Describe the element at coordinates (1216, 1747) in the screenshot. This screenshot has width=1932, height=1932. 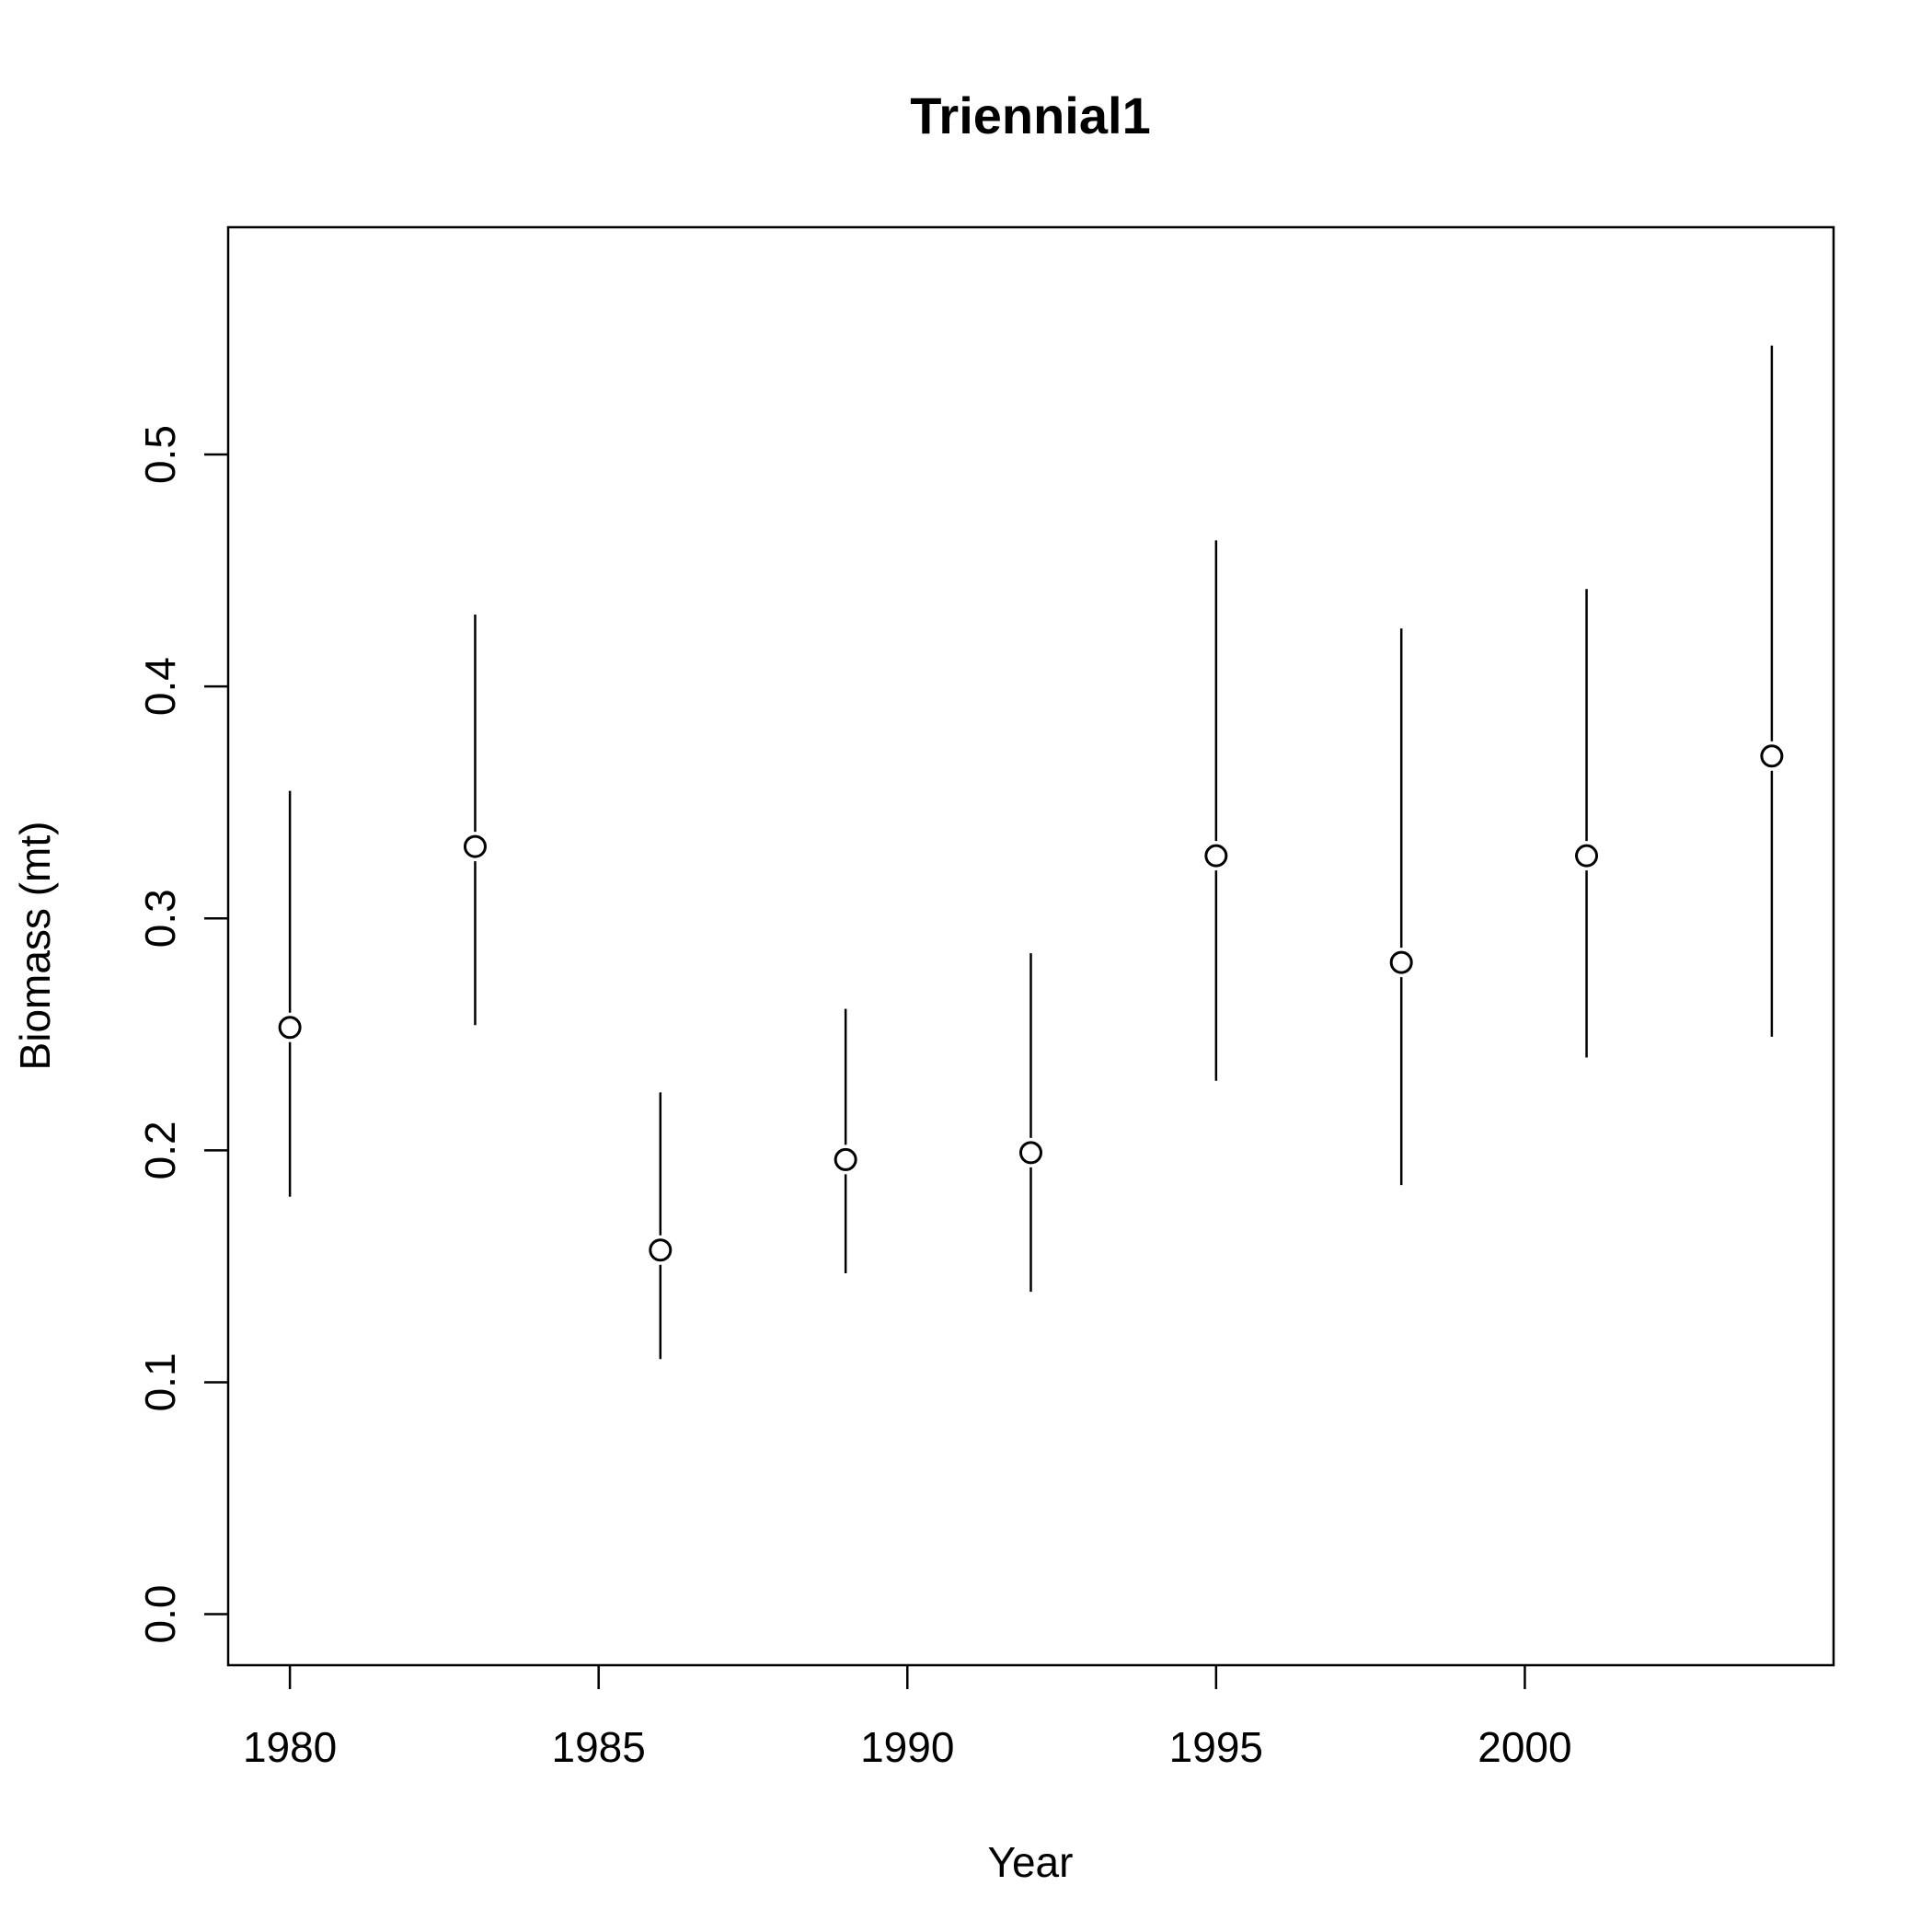
I see `x-tick-label: 1995` at that location.